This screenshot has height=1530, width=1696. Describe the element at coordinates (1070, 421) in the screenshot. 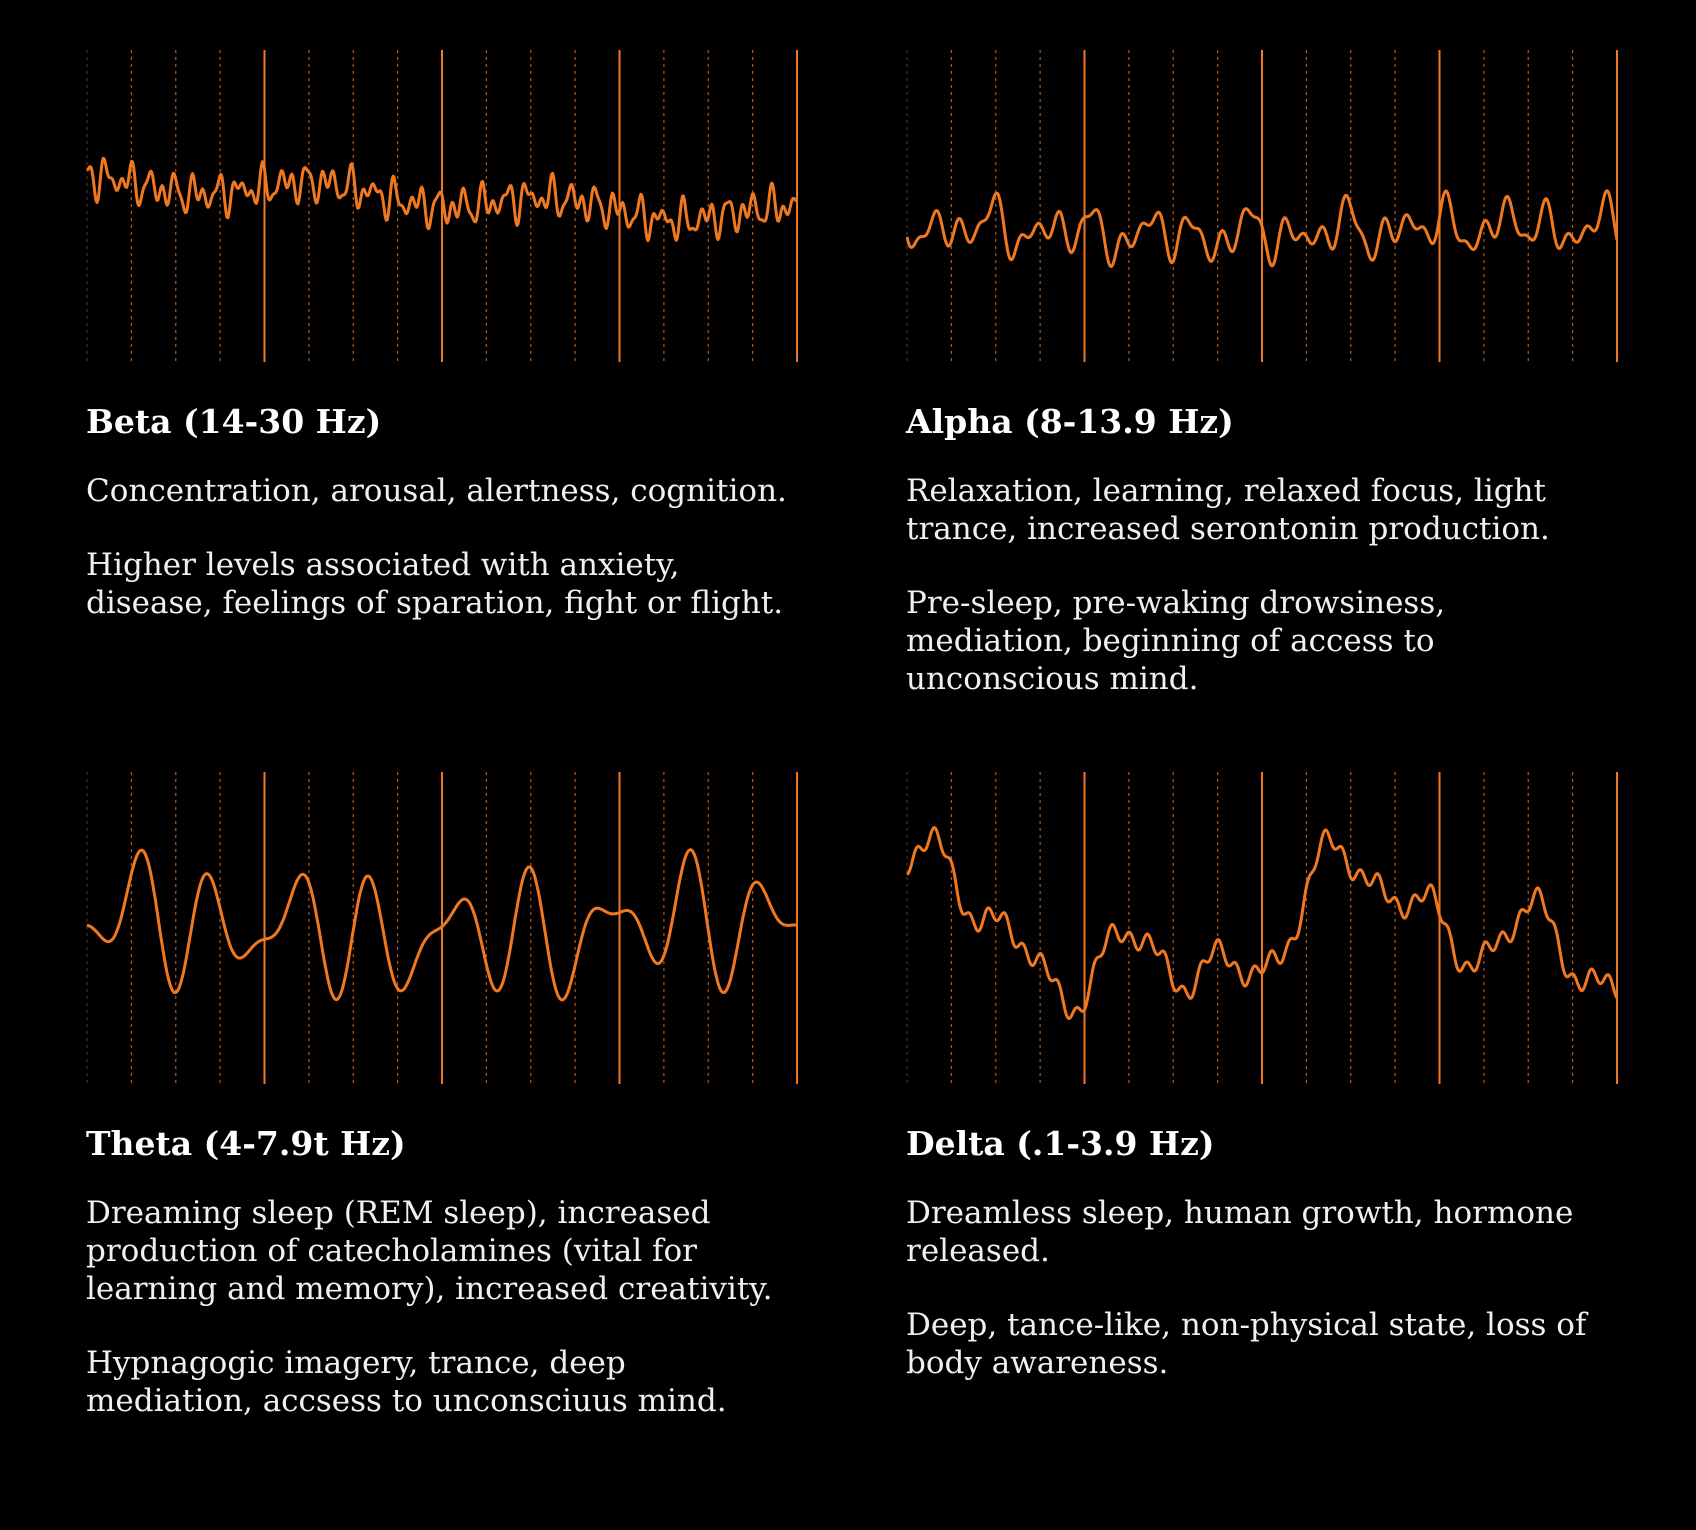

I see `panel-title: Alpha (8-13.9 Hz)` at that location.